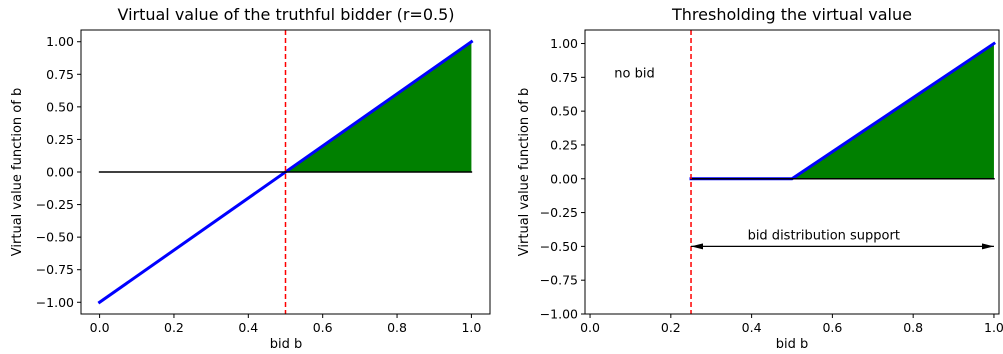 The height and width of the screenshot is (354, 1003). What do you see at coordinates (524, 172) in the screenshot?
I see `chart-right-ylabel: Virtual value function of b` at bounding box center [524, 172].